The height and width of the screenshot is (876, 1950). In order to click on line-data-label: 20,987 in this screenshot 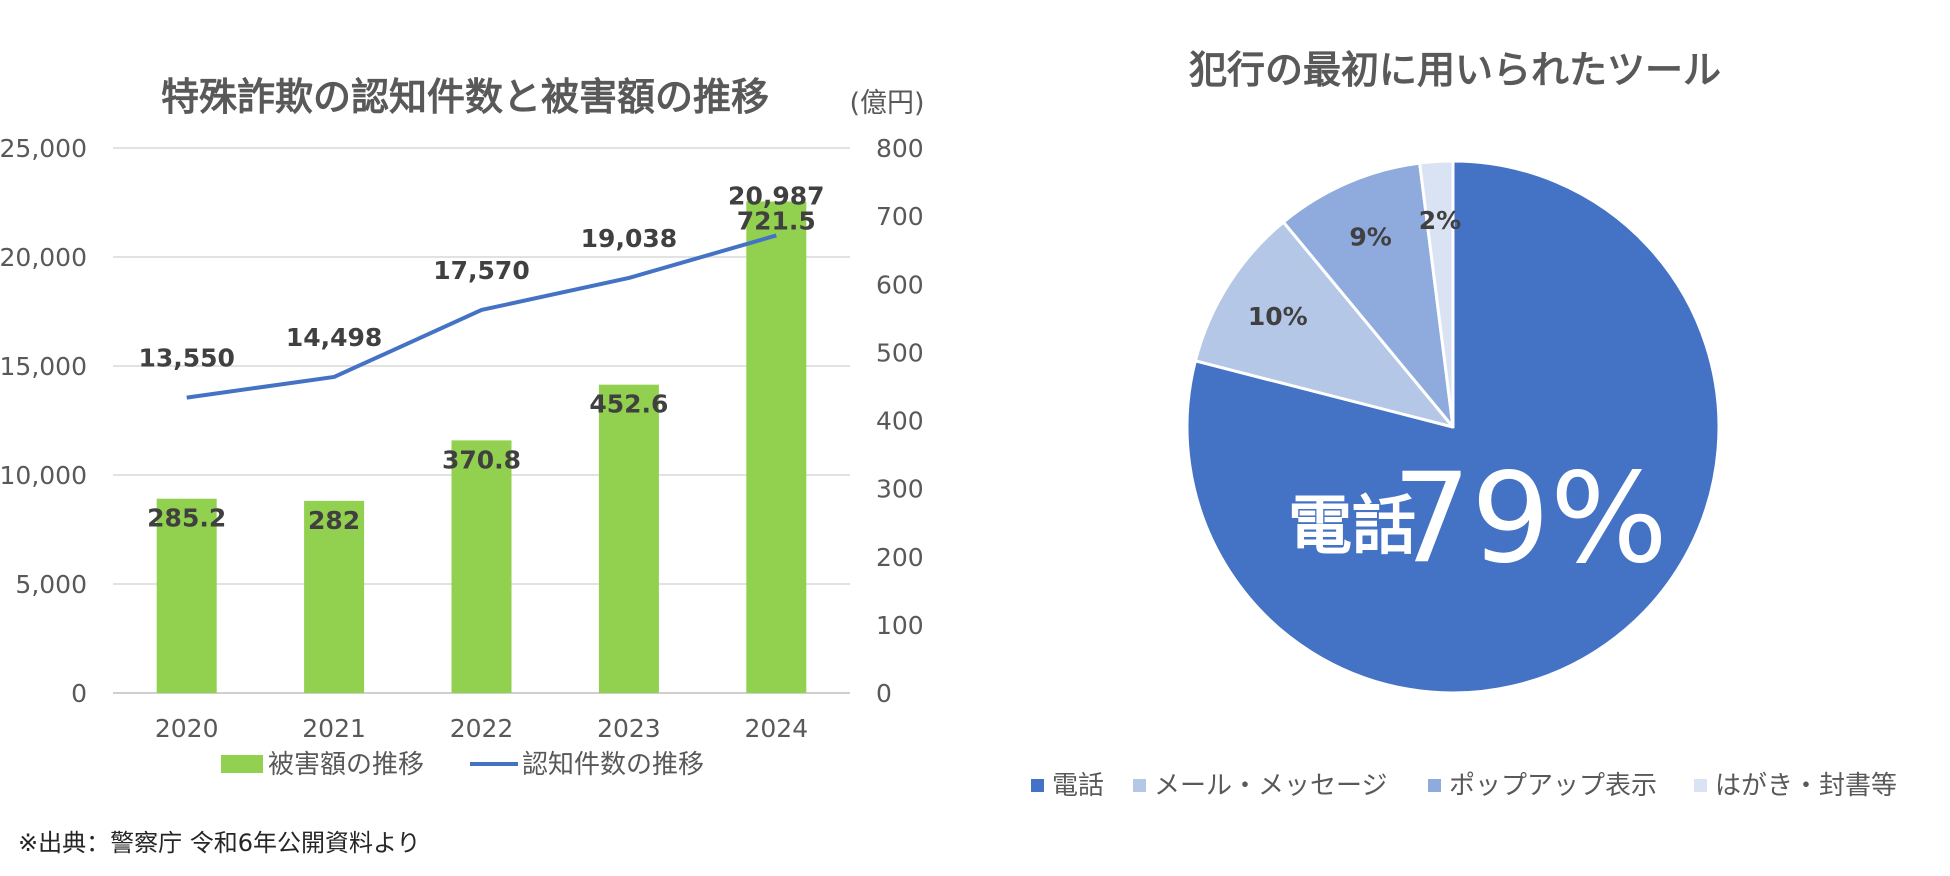, I will do `click(776, 195)`.